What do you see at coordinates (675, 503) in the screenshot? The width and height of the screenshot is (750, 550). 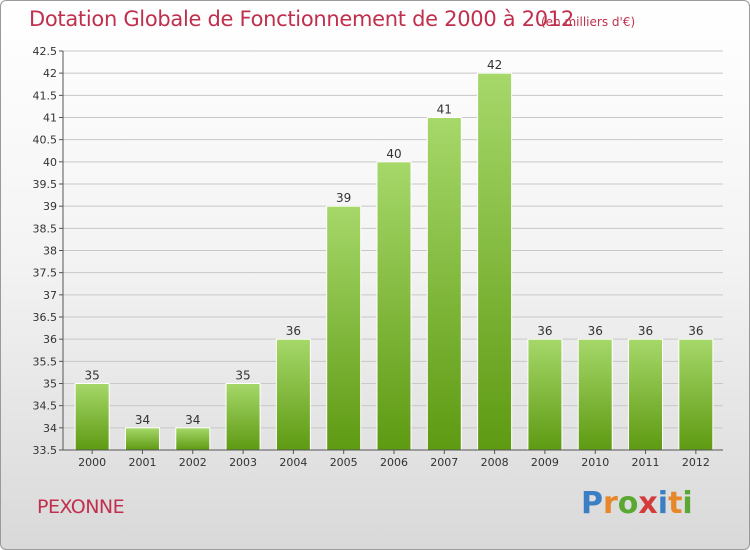 I see `logo-letter: t` at bounding box center [675, 503].